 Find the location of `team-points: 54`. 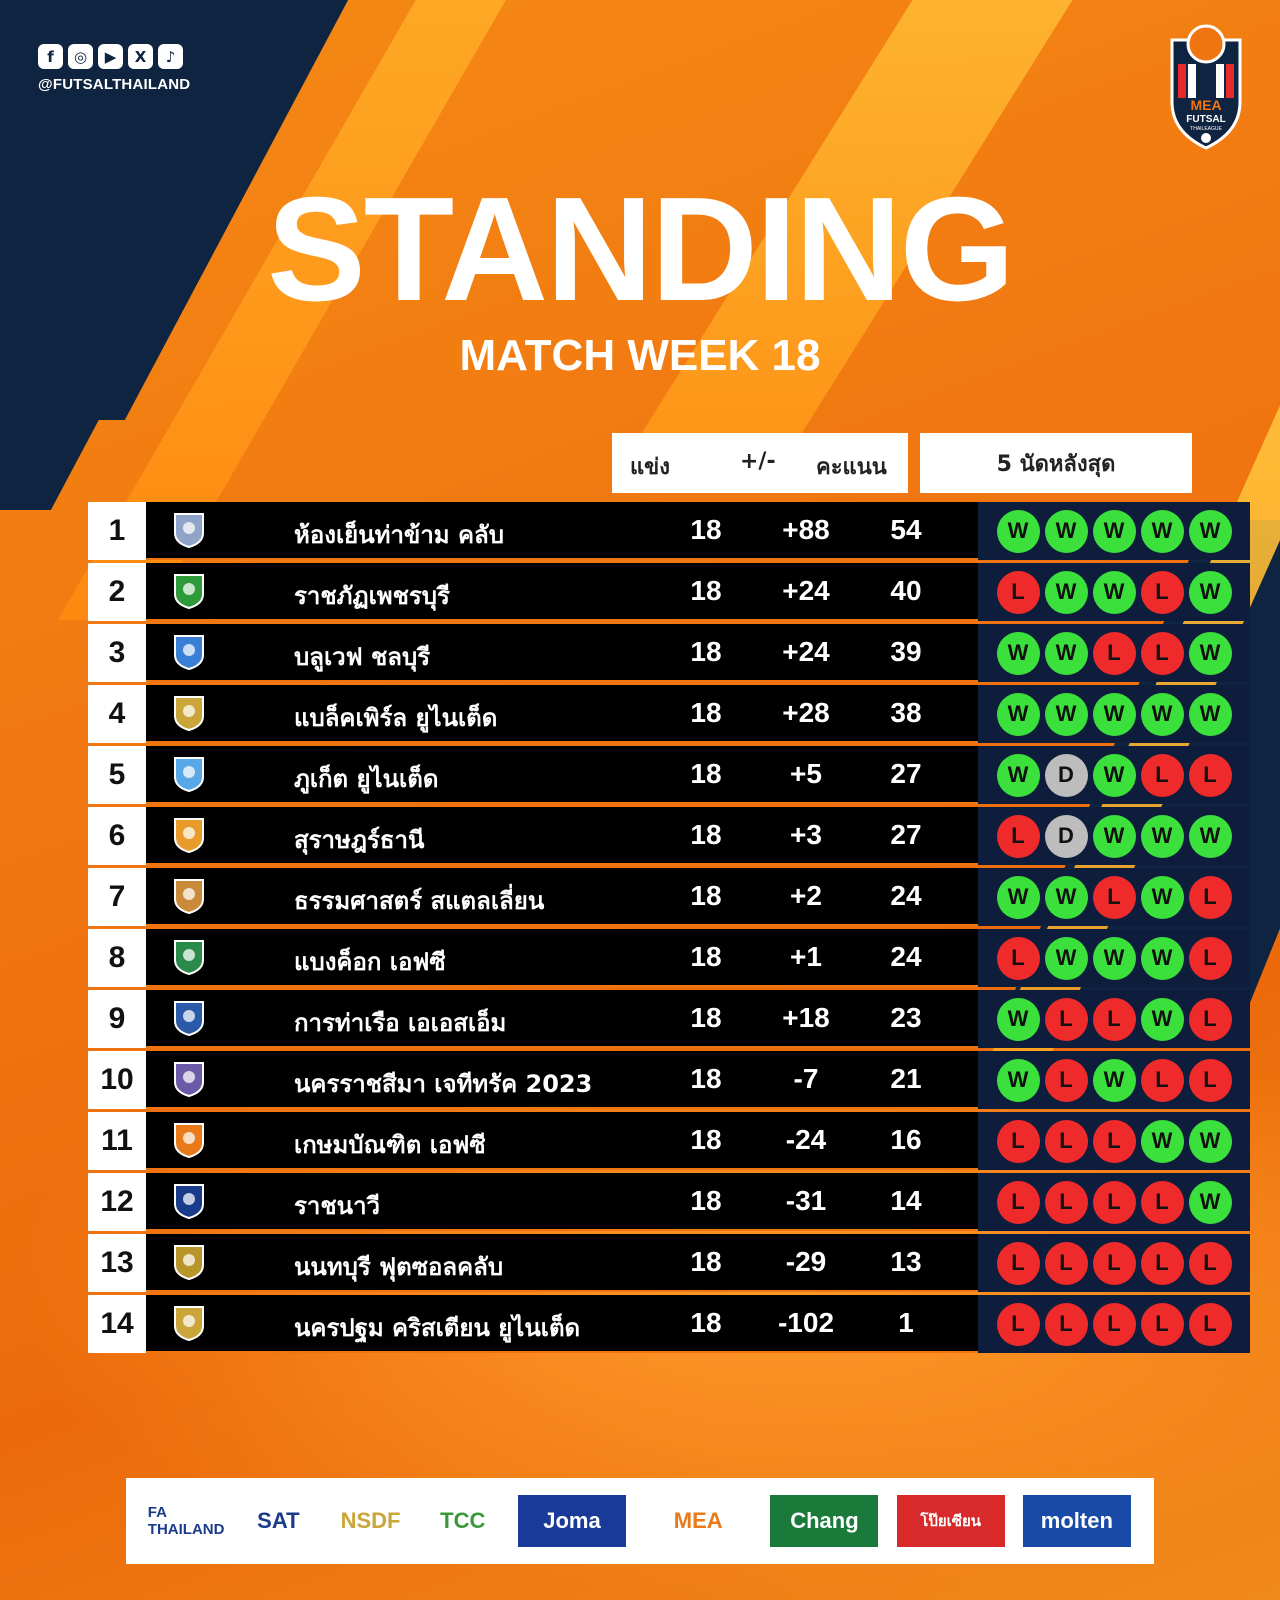

team-points: 54 is located at coordinates (906, 529).